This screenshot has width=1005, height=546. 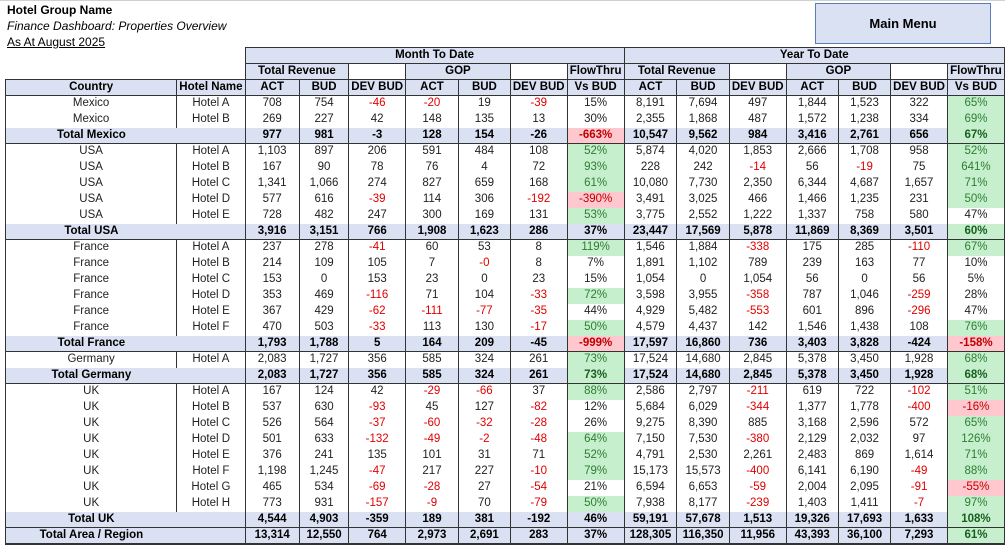 I want to click on country-cell: UK, so click(x=91, y=455).